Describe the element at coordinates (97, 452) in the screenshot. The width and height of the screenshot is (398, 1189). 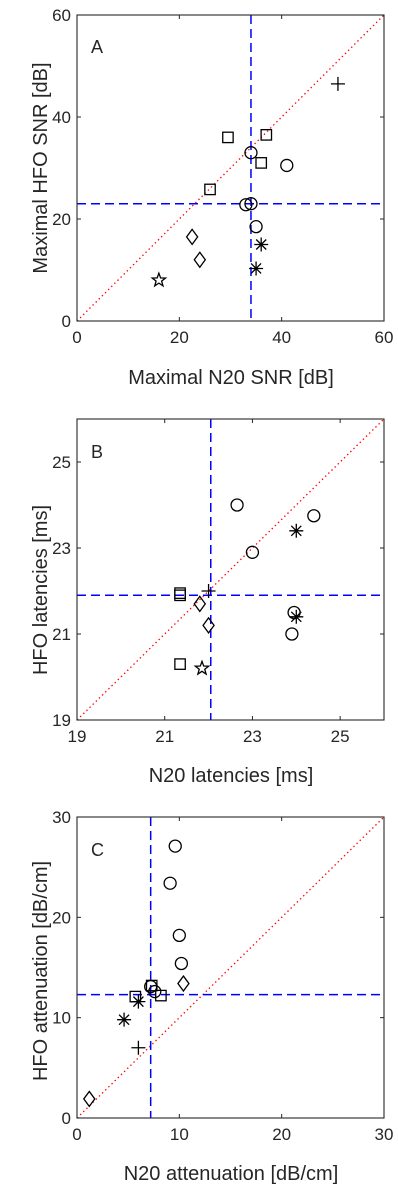
I see `panel-label-b: B` at that location.